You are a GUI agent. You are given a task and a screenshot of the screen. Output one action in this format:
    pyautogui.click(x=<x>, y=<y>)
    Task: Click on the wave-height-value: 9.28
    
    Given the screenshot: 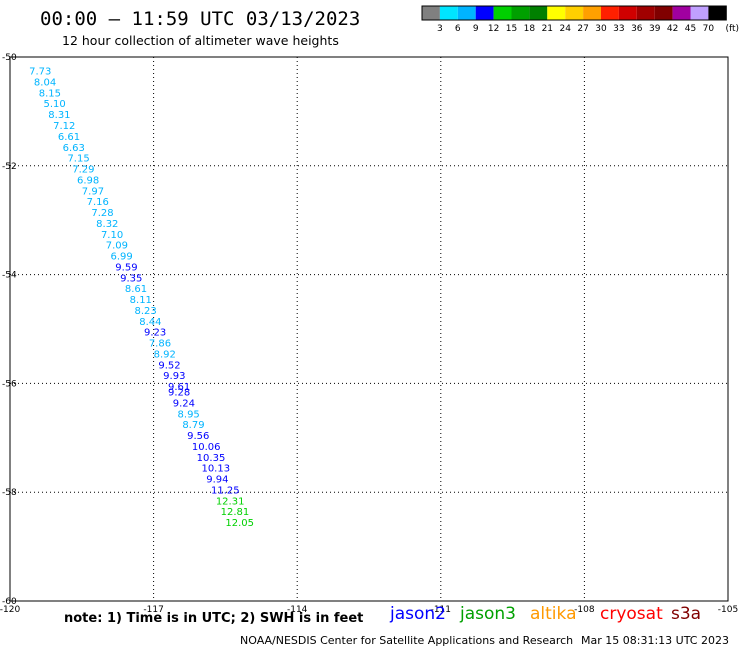 What is the action you would take?
    pyautogui.click(x=179, y=393)
    